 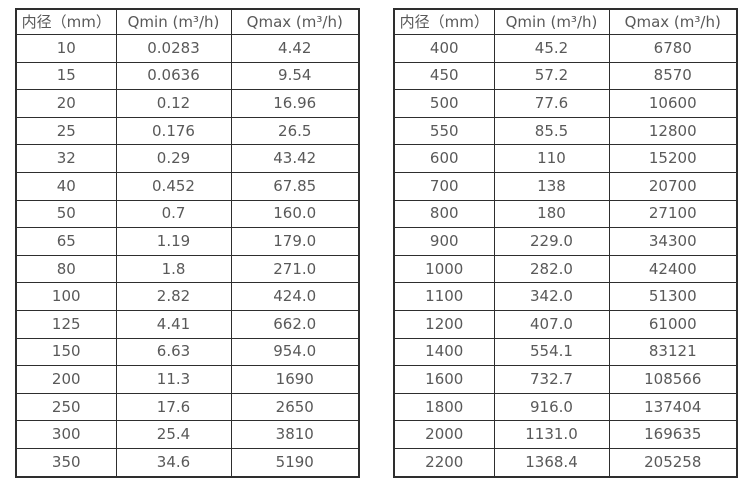 I want to click on table-row: 32 0.29 43.42, so click(x=187, y=158).